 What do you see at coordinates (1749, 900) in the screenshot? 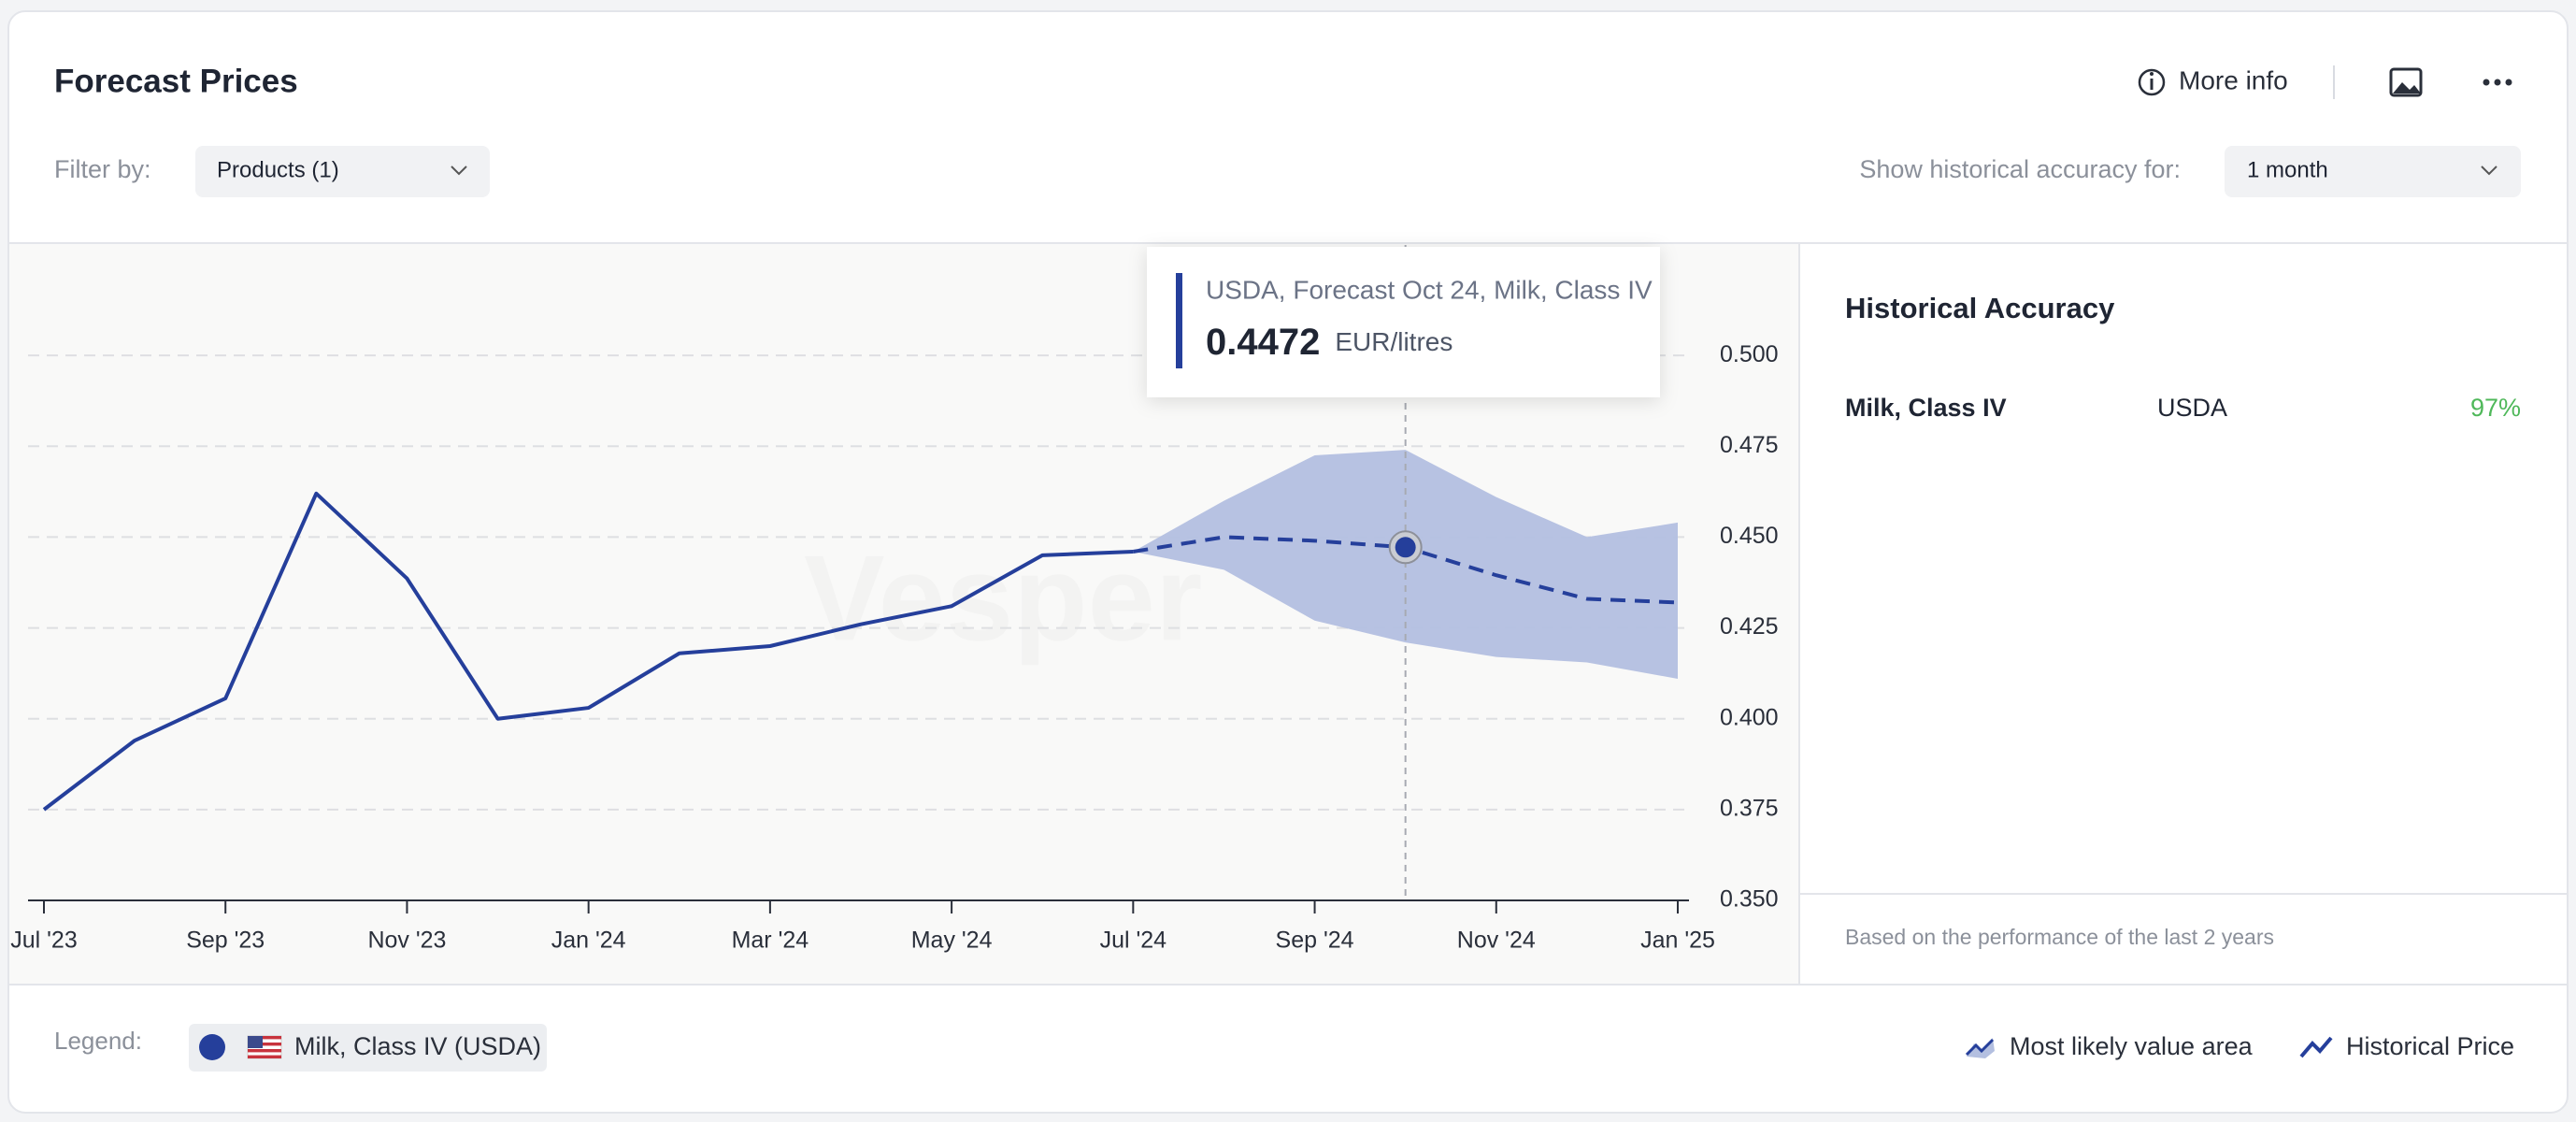
I see `y-tick-label: 0.350` at bounding box center [1749, 900].